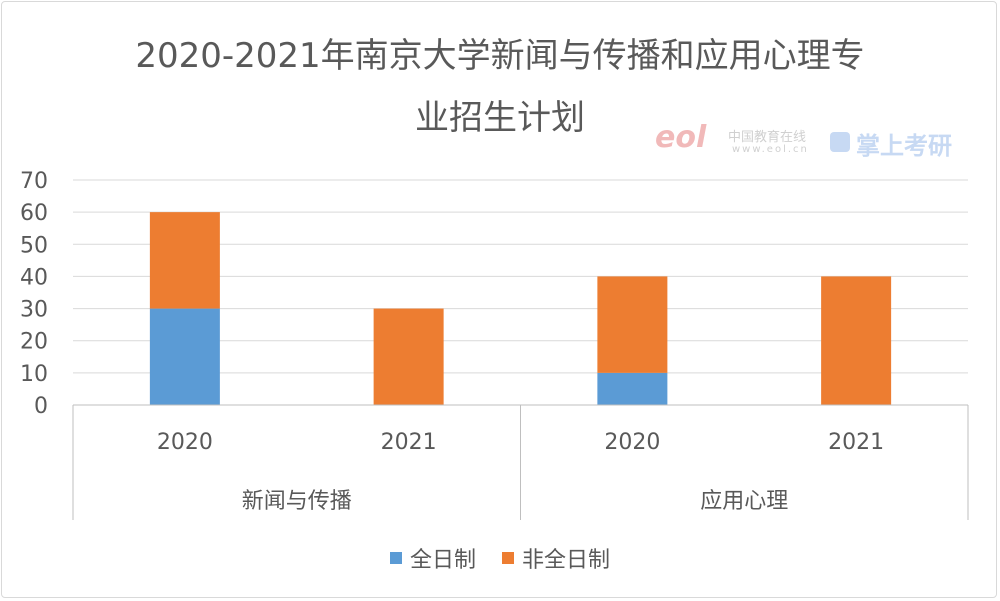 This screenshot has height=601, width=1000. I want to click on watermark-site-url: www.eol.cn, so click(770, 149).